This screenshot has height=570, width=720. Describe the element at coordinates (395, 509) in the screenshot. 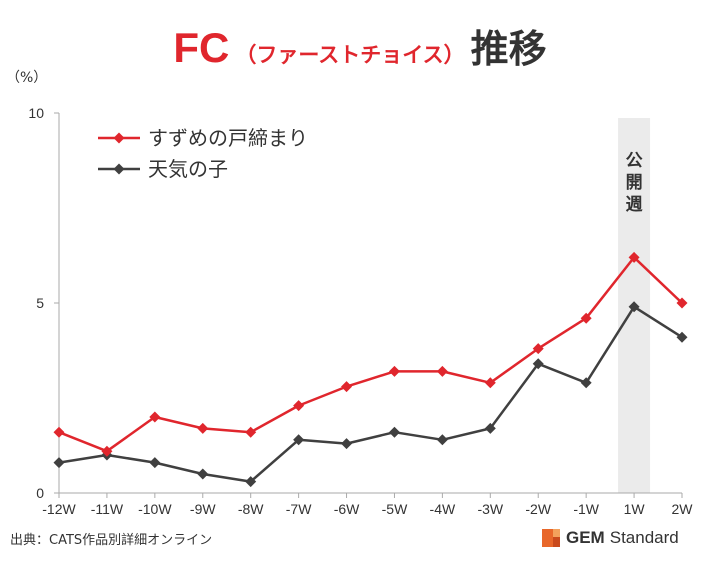

I see `x-tick-label: -5W` at that location.